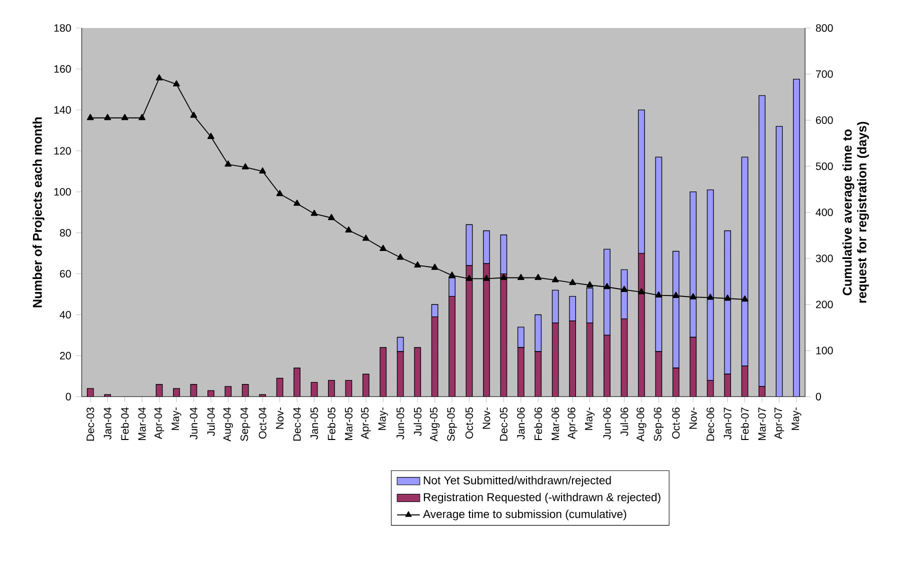 Image resolution: width=912 pixels, height=578 pixels. What do you see at coordinates (108, 423) in the screenshot?
I see `x-tick-label: Jan-04` at bounding box center [108, 423].